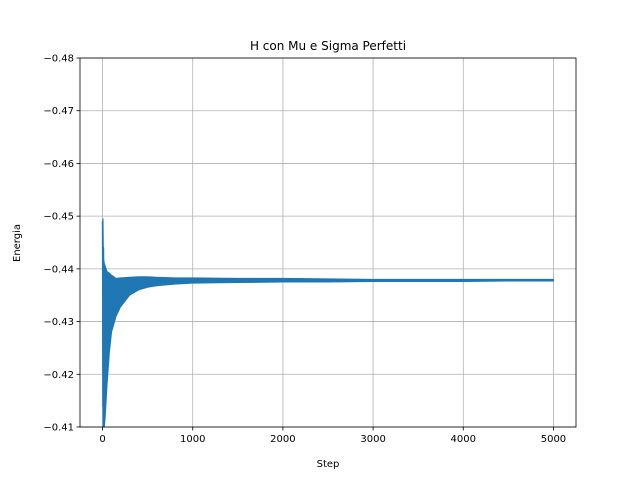 This screenshot has width=640, height=480. Describe the element at coordinates (17, 243) in the screenshot. I see `y-axis-label: Energia` at that location.